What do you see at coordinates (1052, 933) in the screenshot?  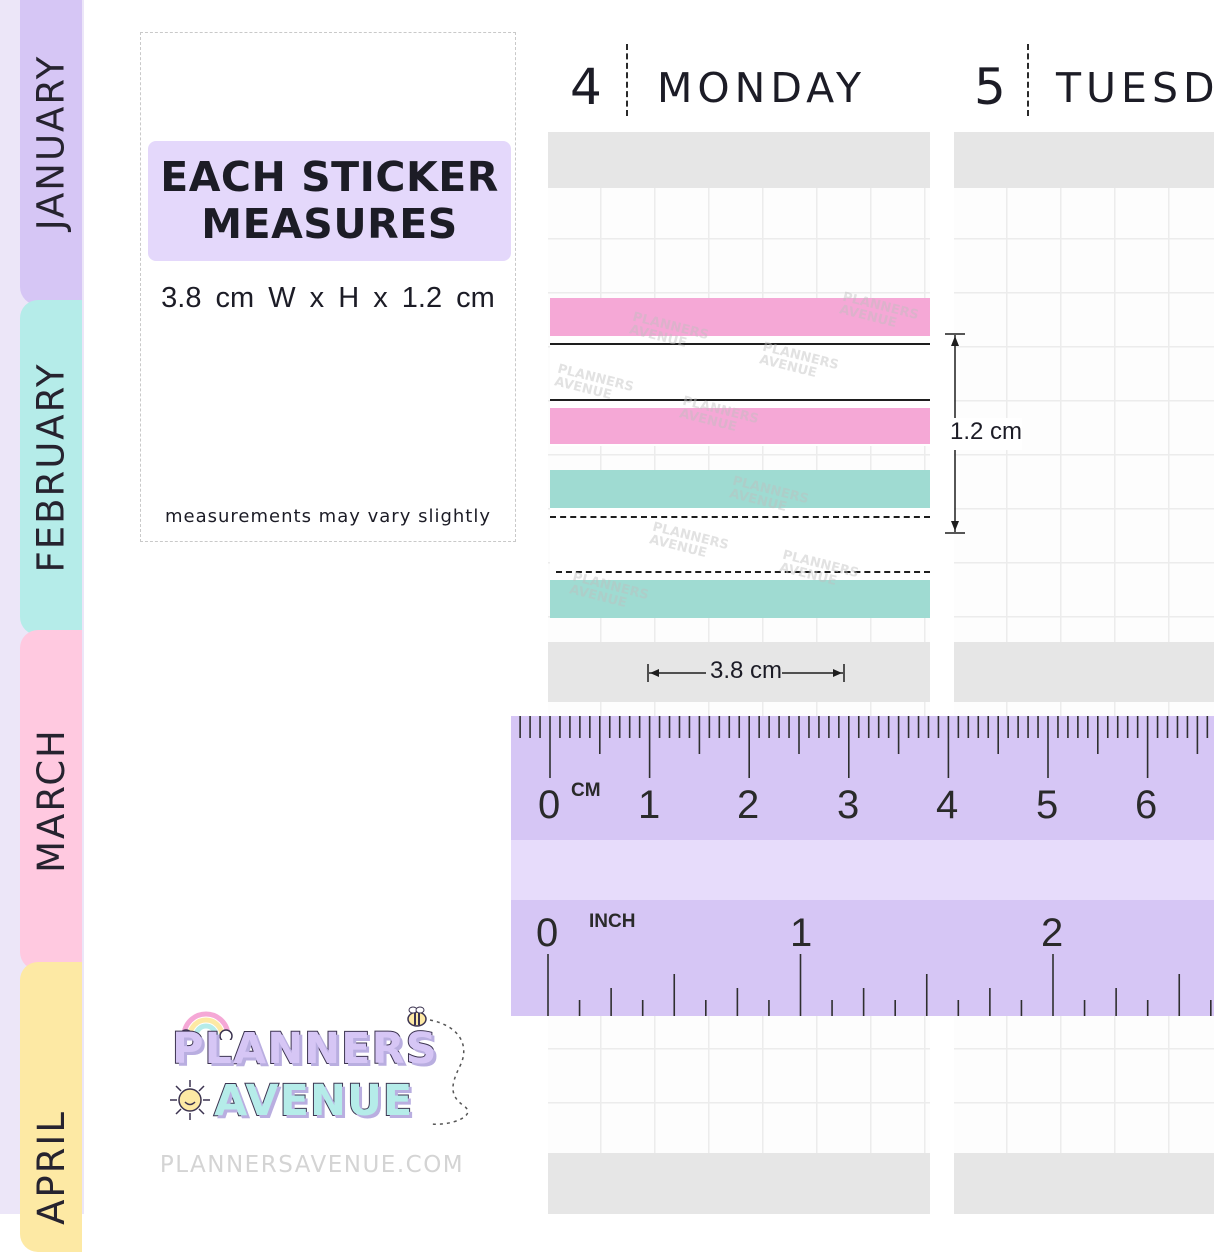 I see `ruler-inch-number: 2` at bounding box center [1052, 933].